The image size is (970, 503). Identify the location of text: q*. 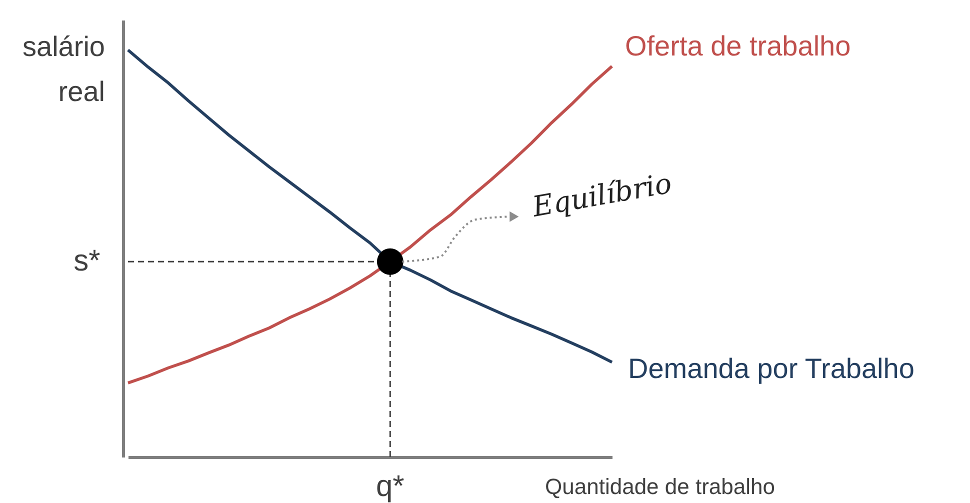
(390, 486).